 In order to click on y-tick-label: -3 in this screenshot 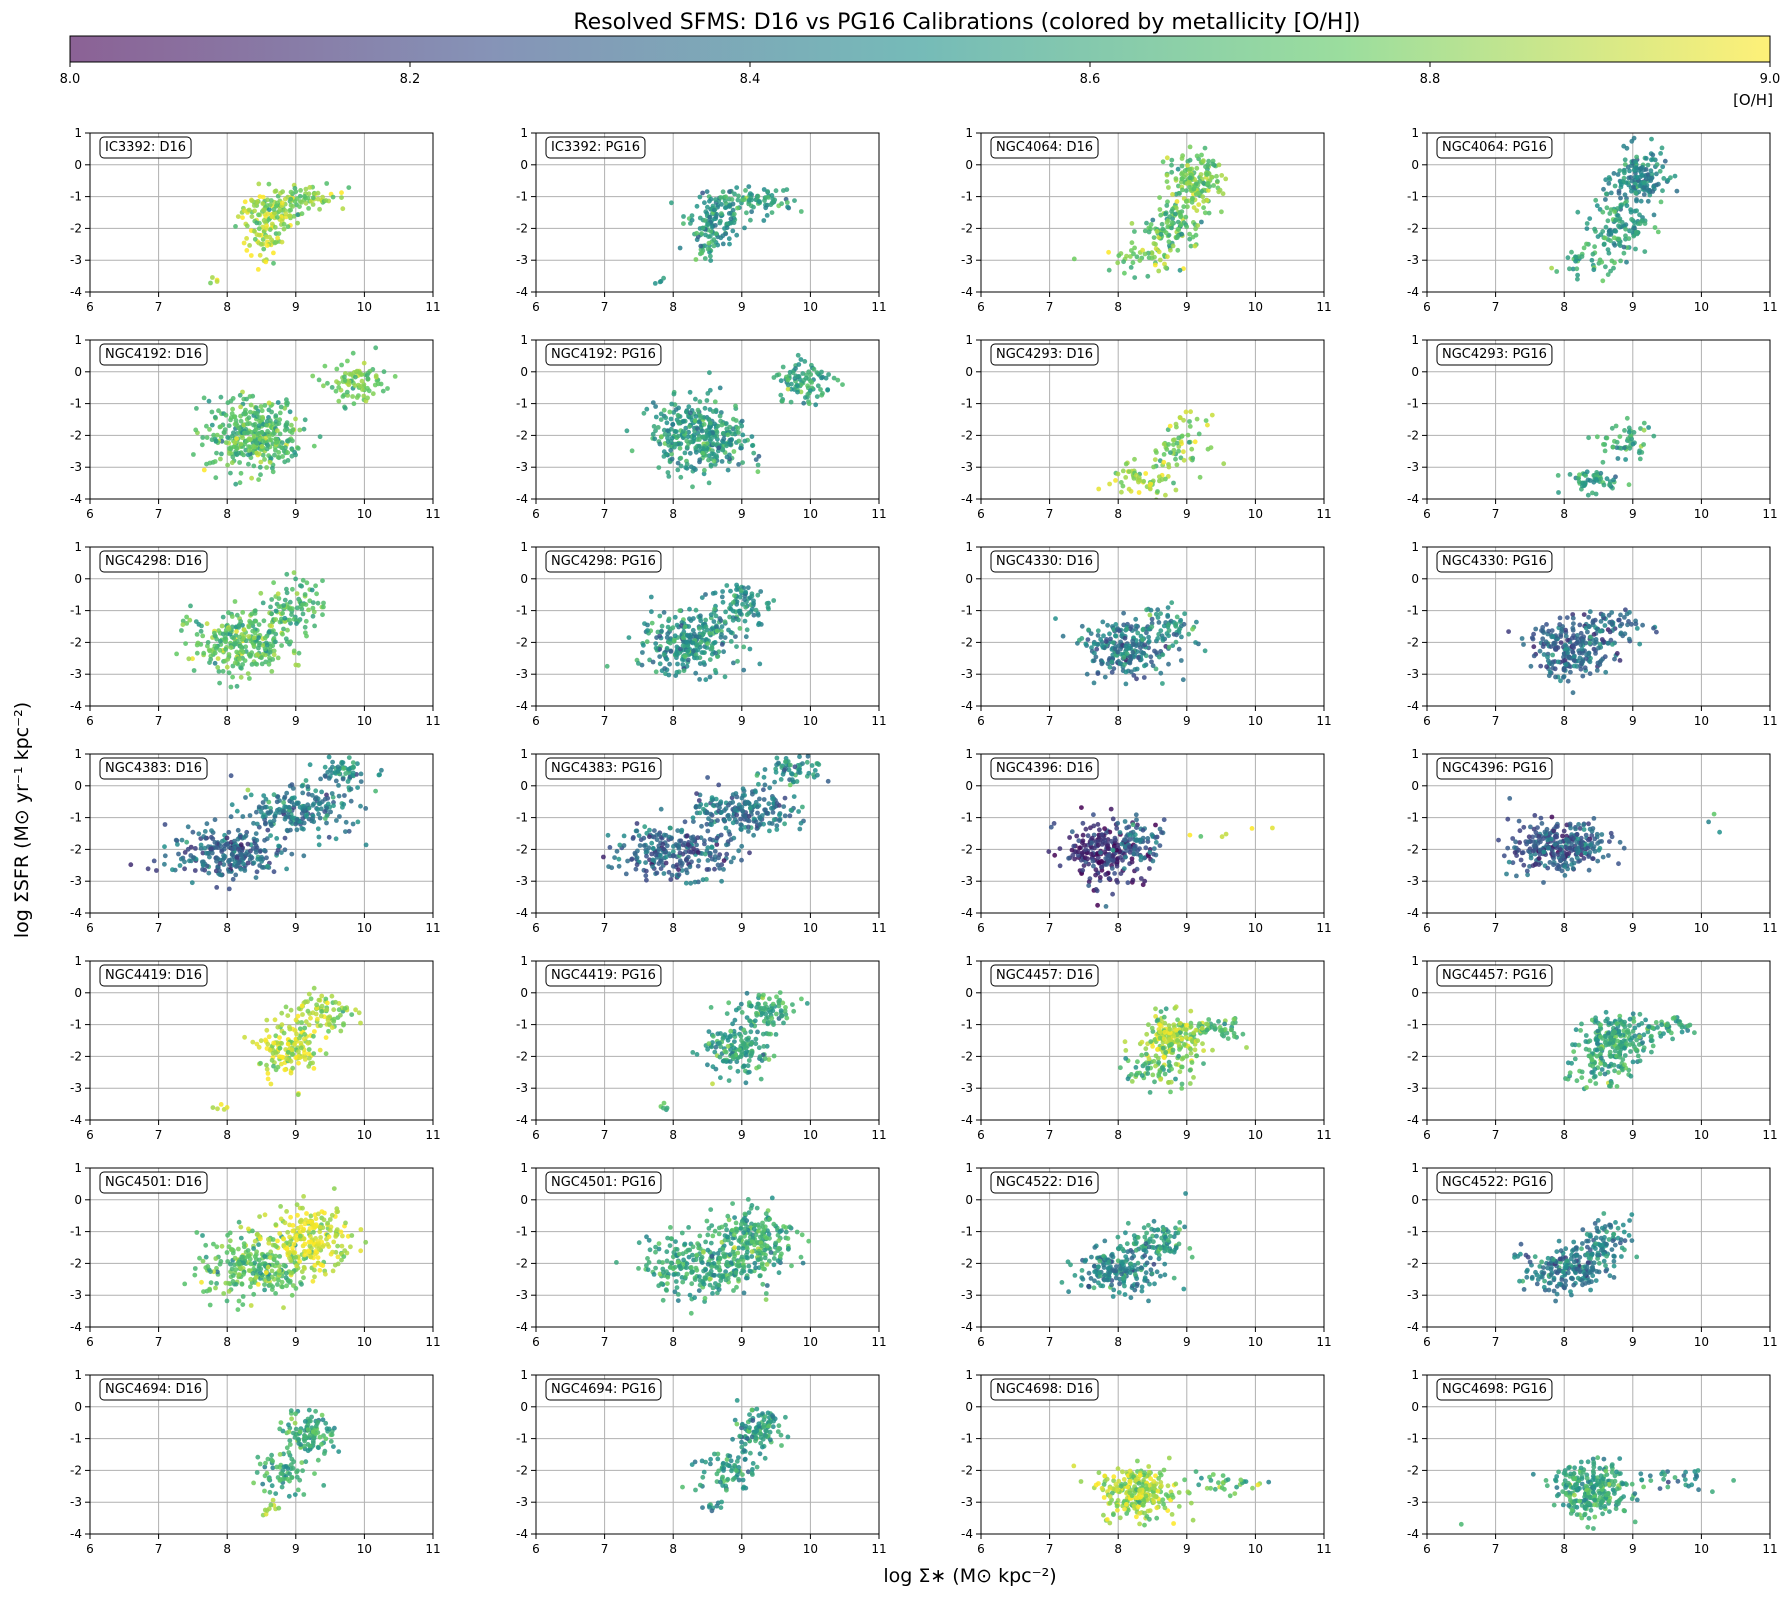, I will do `click(967, 674)`.